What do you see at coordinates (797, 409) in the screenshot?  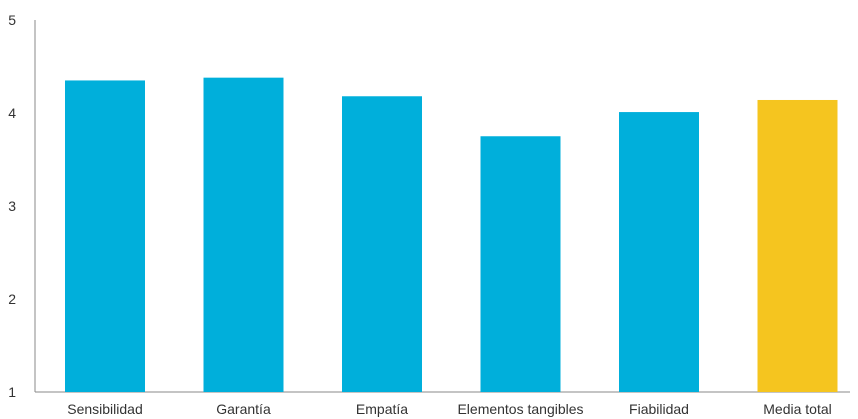 I see `x-tick-label: Media total` at bounding box center [797, 409].